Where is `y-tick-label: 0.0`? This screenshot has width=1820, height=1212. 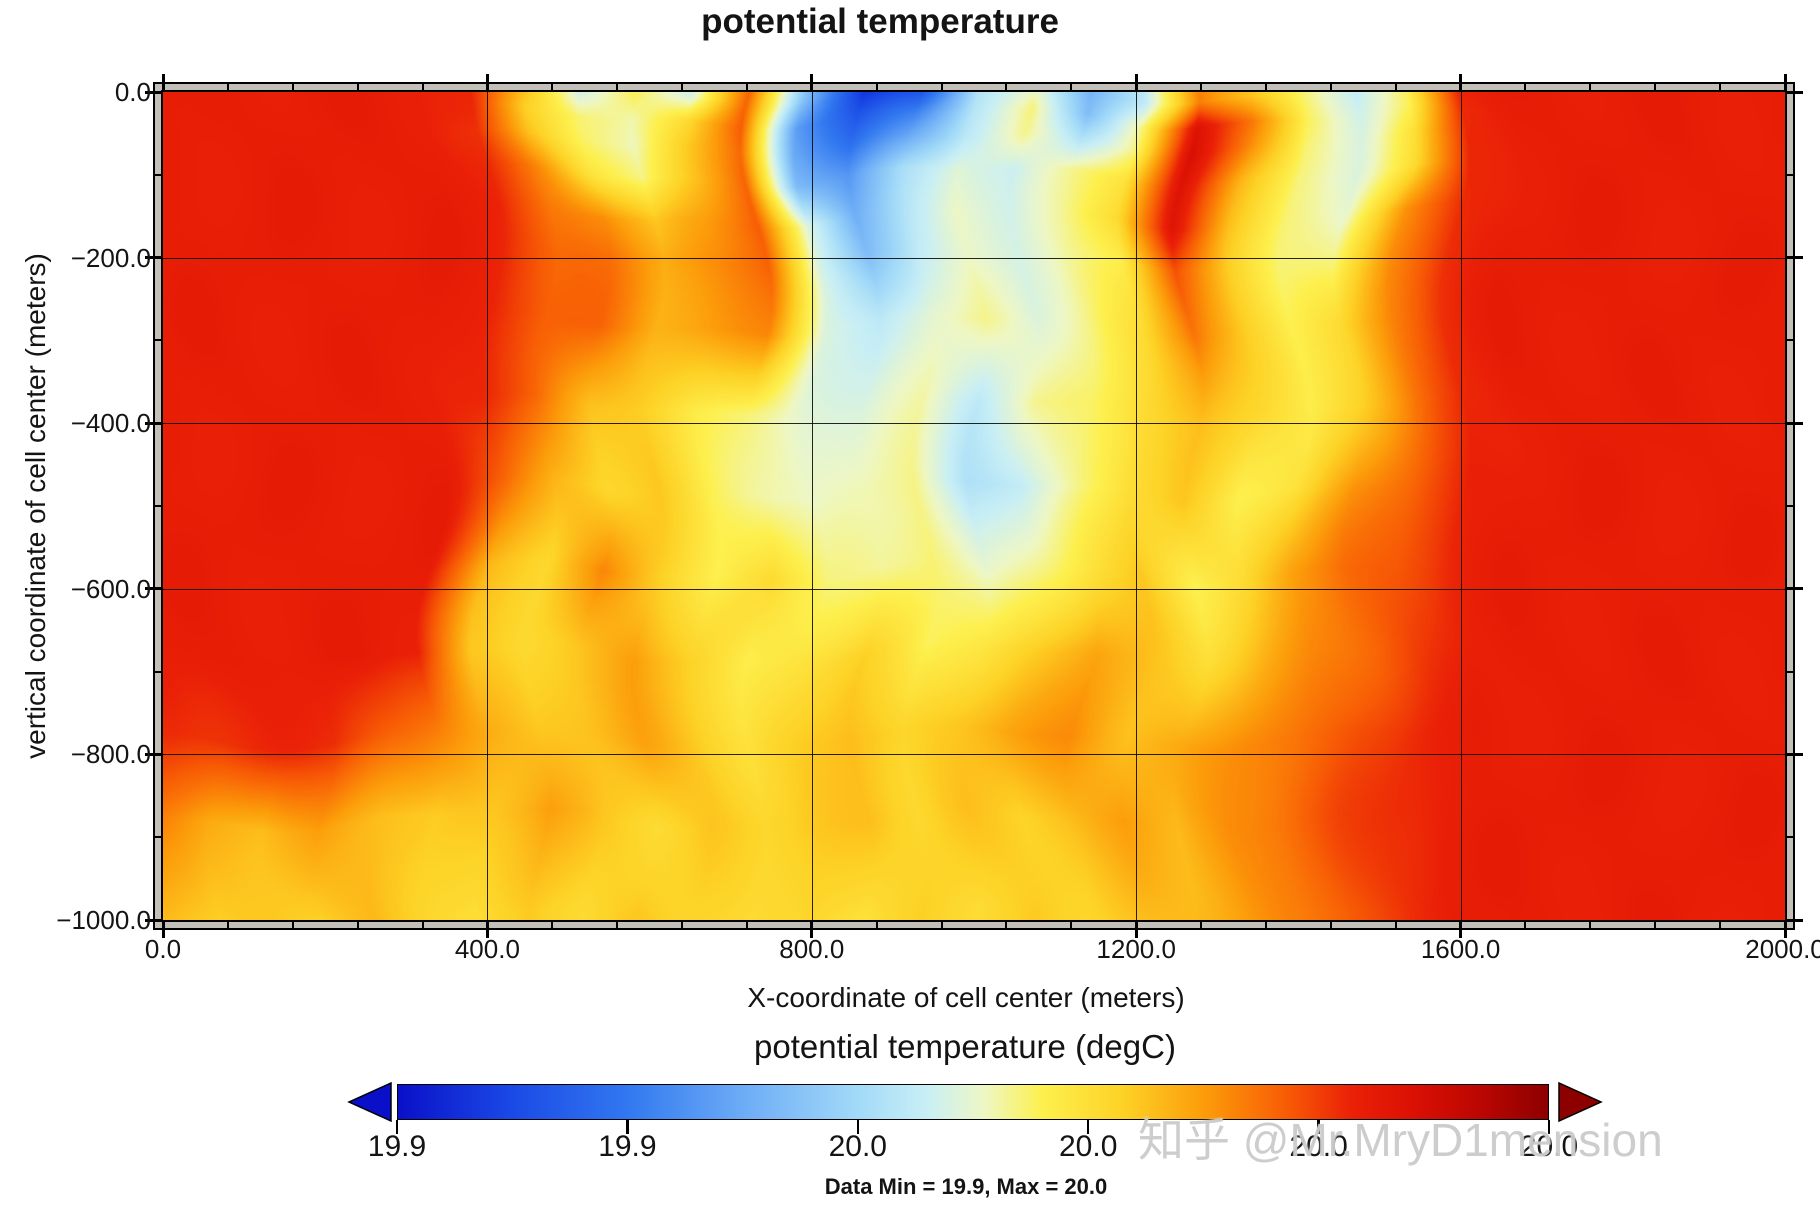
y-tick-label: 0.0 is located at coordinates (132, 92).